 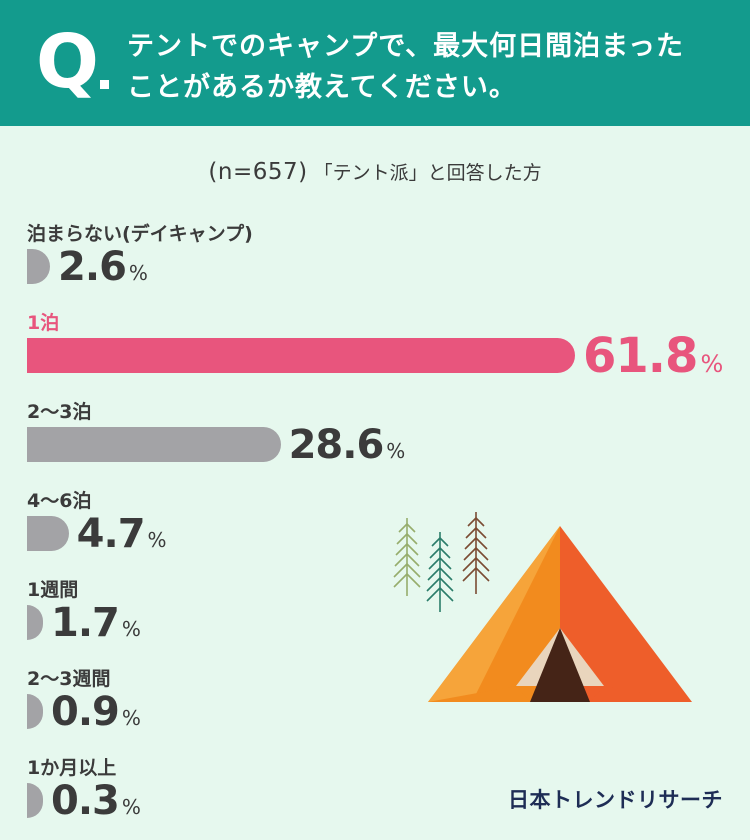 I want to click on data-label: 2.6%, so click(x=103, y=270).